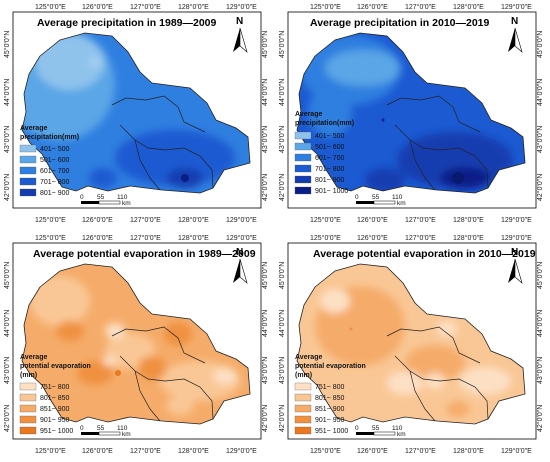  Describe the element at coordinates (329, 147) in the screenshot. I see `legend-label: 501~ 600` at that location.